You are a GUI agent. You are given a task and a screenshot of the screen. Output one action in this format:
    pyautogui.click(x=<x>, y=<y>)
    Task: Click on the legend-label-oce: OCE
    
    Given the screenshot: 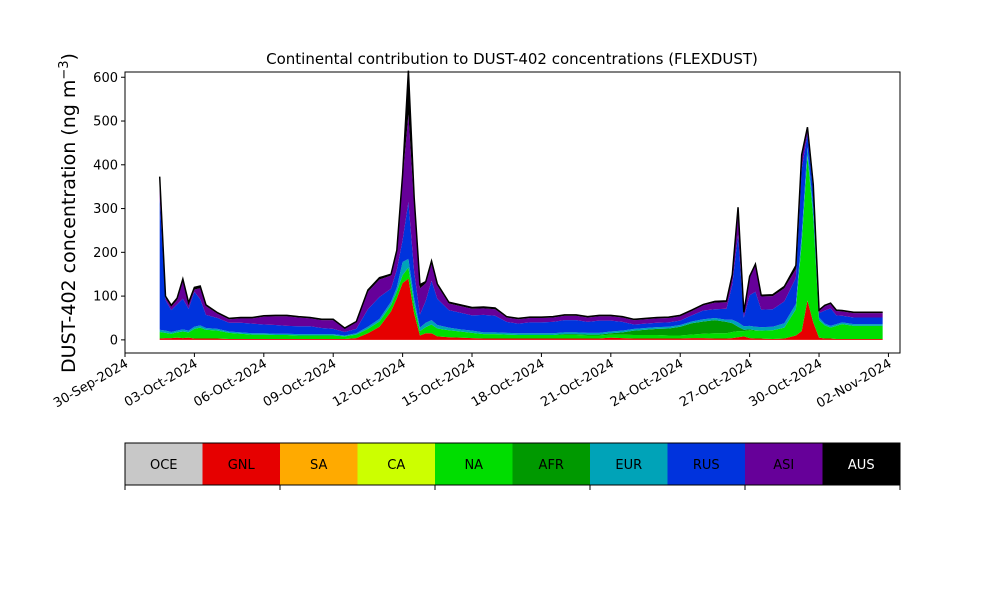 What is the action you would take?
    pyautogui.click(x=164, y=465)
    